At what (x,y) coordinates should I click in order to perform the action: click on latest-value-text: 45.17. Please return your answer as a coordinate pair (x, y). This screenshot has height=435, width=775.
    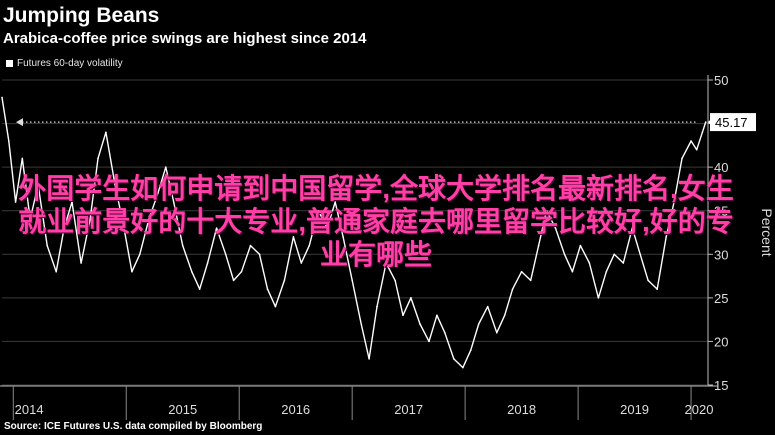
    Looking at the image, I should click on (731, 122).